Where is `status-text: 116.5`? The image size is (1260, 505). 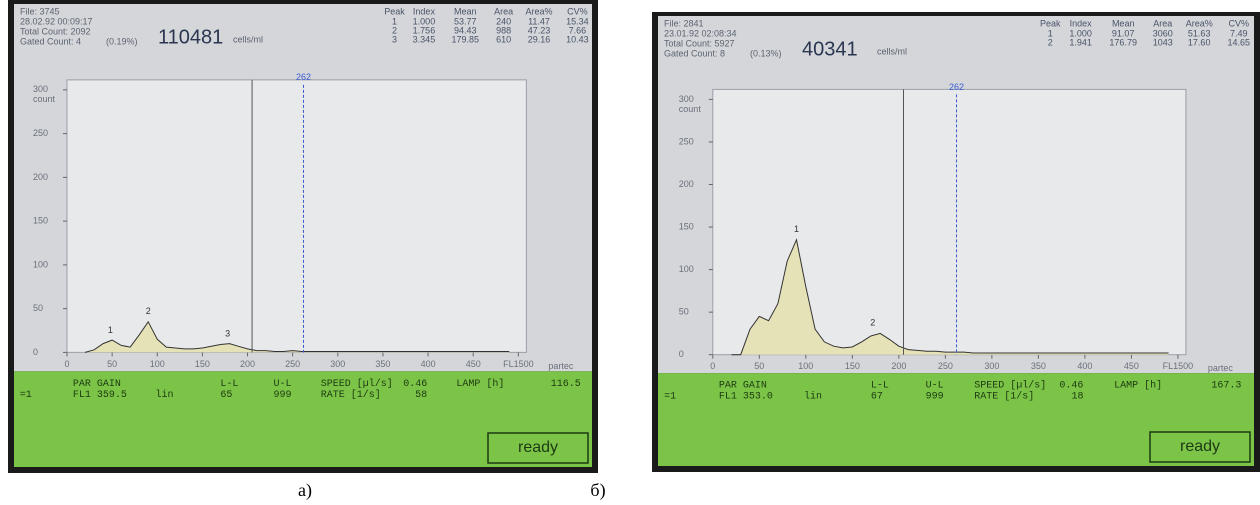 status-text: 116.5 is located at coordinates (566, 384).